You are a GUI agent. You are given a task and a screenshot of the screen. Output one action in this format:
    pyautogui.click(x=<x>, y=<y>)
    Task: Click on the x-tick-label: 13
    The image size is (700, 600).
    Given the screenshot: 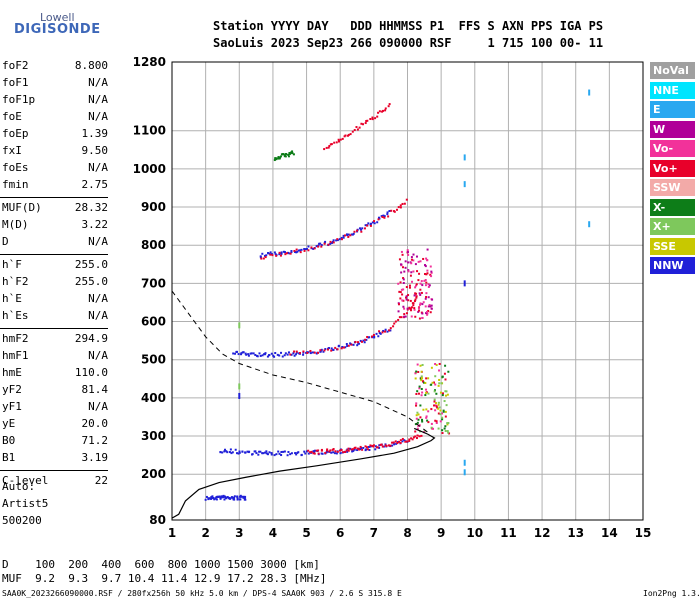 What is the action you would take?
    pyautogui.click(x=575, y=533)
    